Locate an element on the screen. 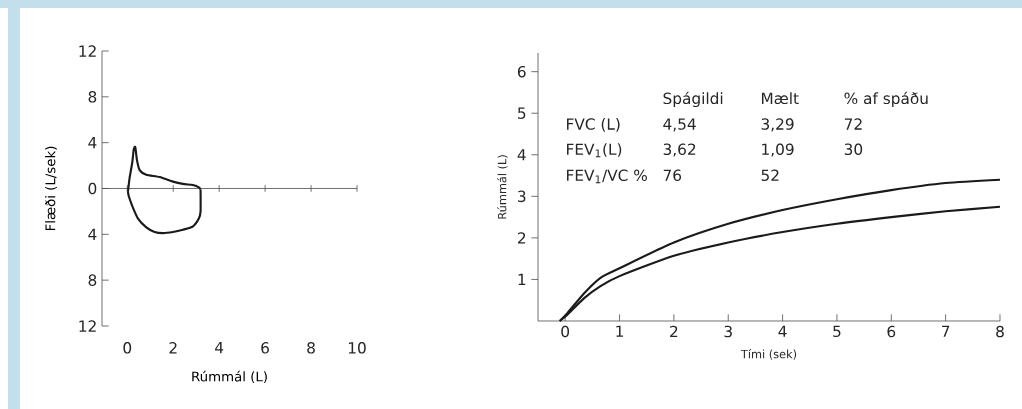 The width and height of the screenshot is (1022, 409). annotation: FVC (L) is located at coordinates (593, 125).